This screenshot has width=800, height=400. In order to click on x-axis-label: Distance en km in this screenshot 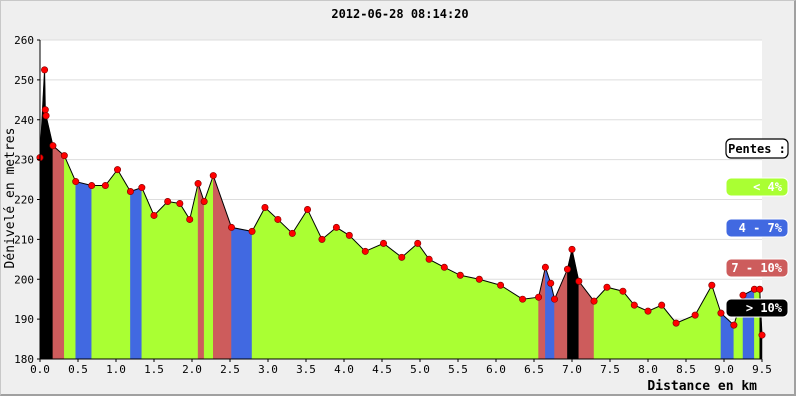, I will do `click(702, 386)`.